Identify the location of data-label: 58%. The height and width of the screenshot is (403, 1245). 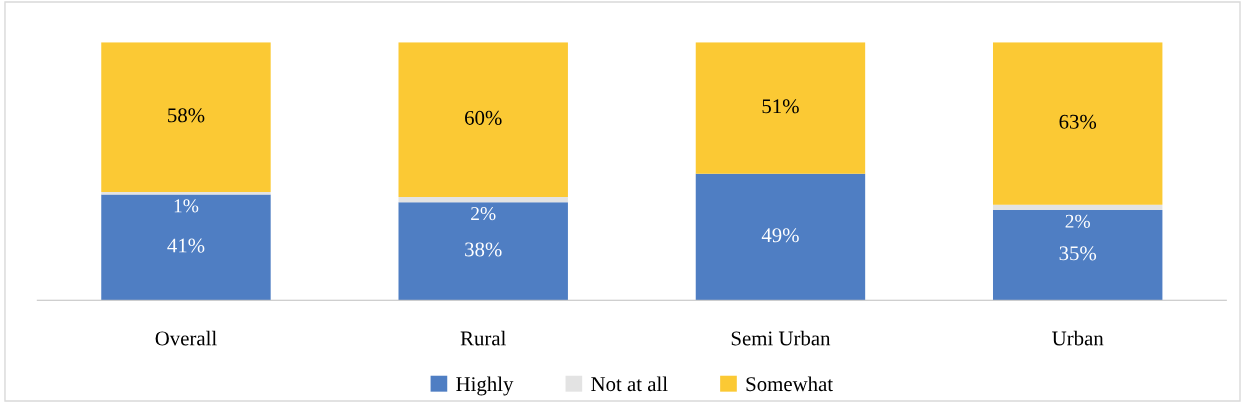
(186, 115).